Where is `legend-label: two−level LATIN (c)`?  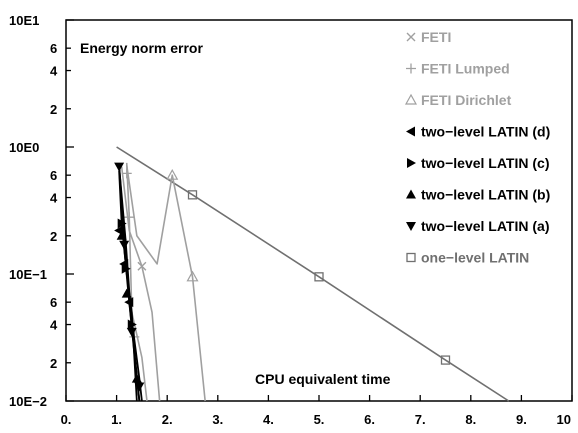
legend-label: two−level LATIN (c) is located at coordinates (485, 163).